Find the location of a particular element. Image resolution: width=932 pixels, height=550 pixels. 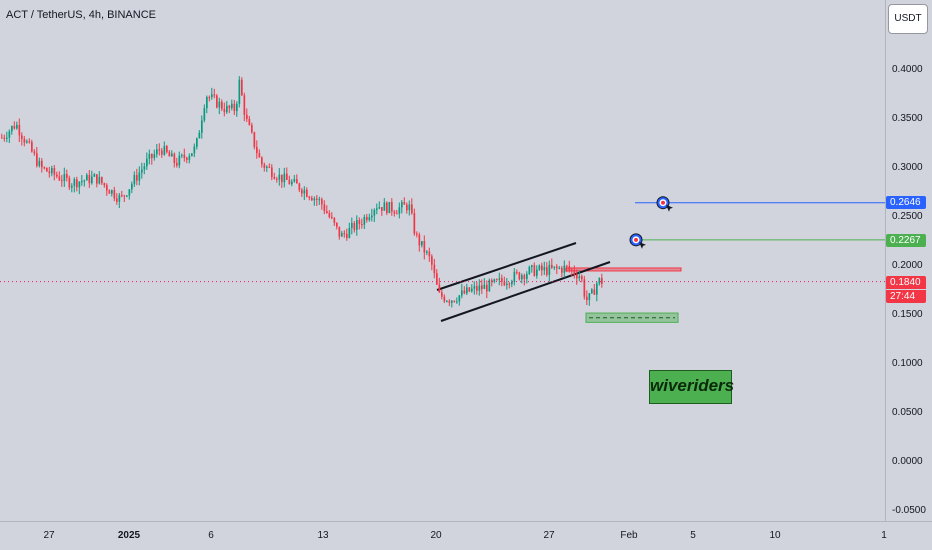

y-tick-label: 0.1000 is located at coordinates (907, 363).